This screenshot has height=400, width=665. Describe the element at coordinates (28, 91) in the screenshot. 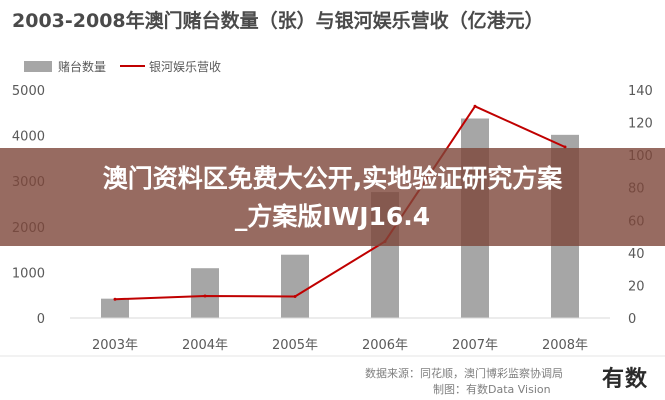

I see `left-tick-label: 5000` at that location.